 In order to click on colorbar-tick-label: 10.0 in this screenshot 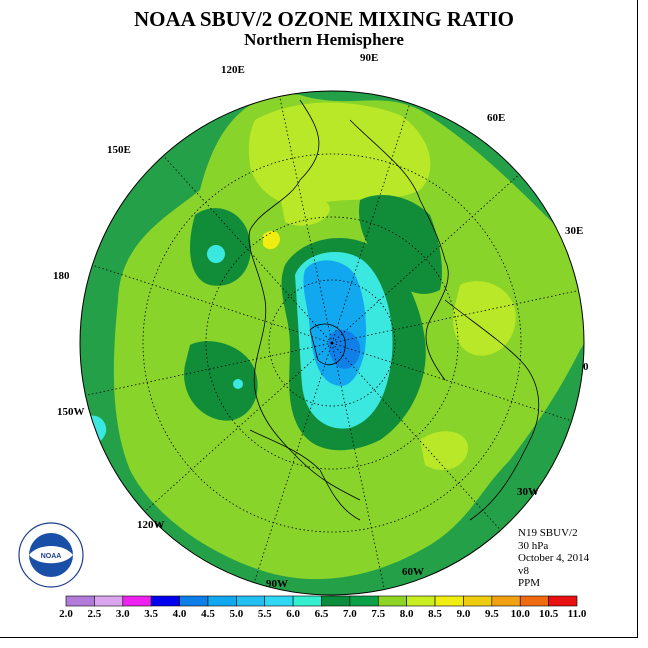, I will do `click(521, 614)`.